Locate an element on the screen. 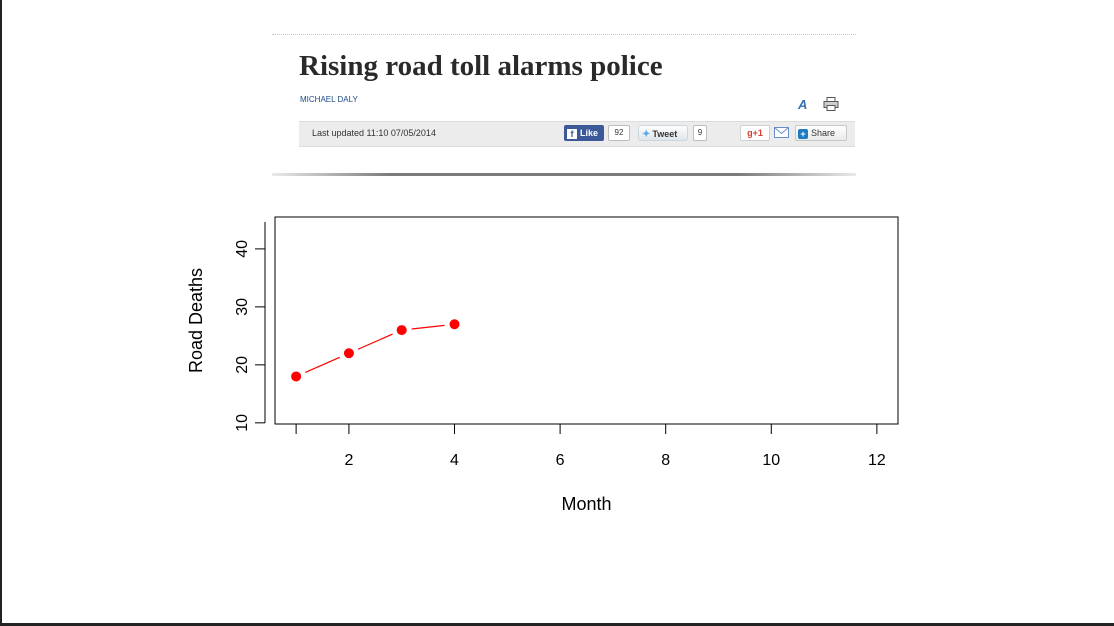 The height and width of the screenshot is (626, 1114). y-tick-label: 10 is located at coordinates (242, 423).